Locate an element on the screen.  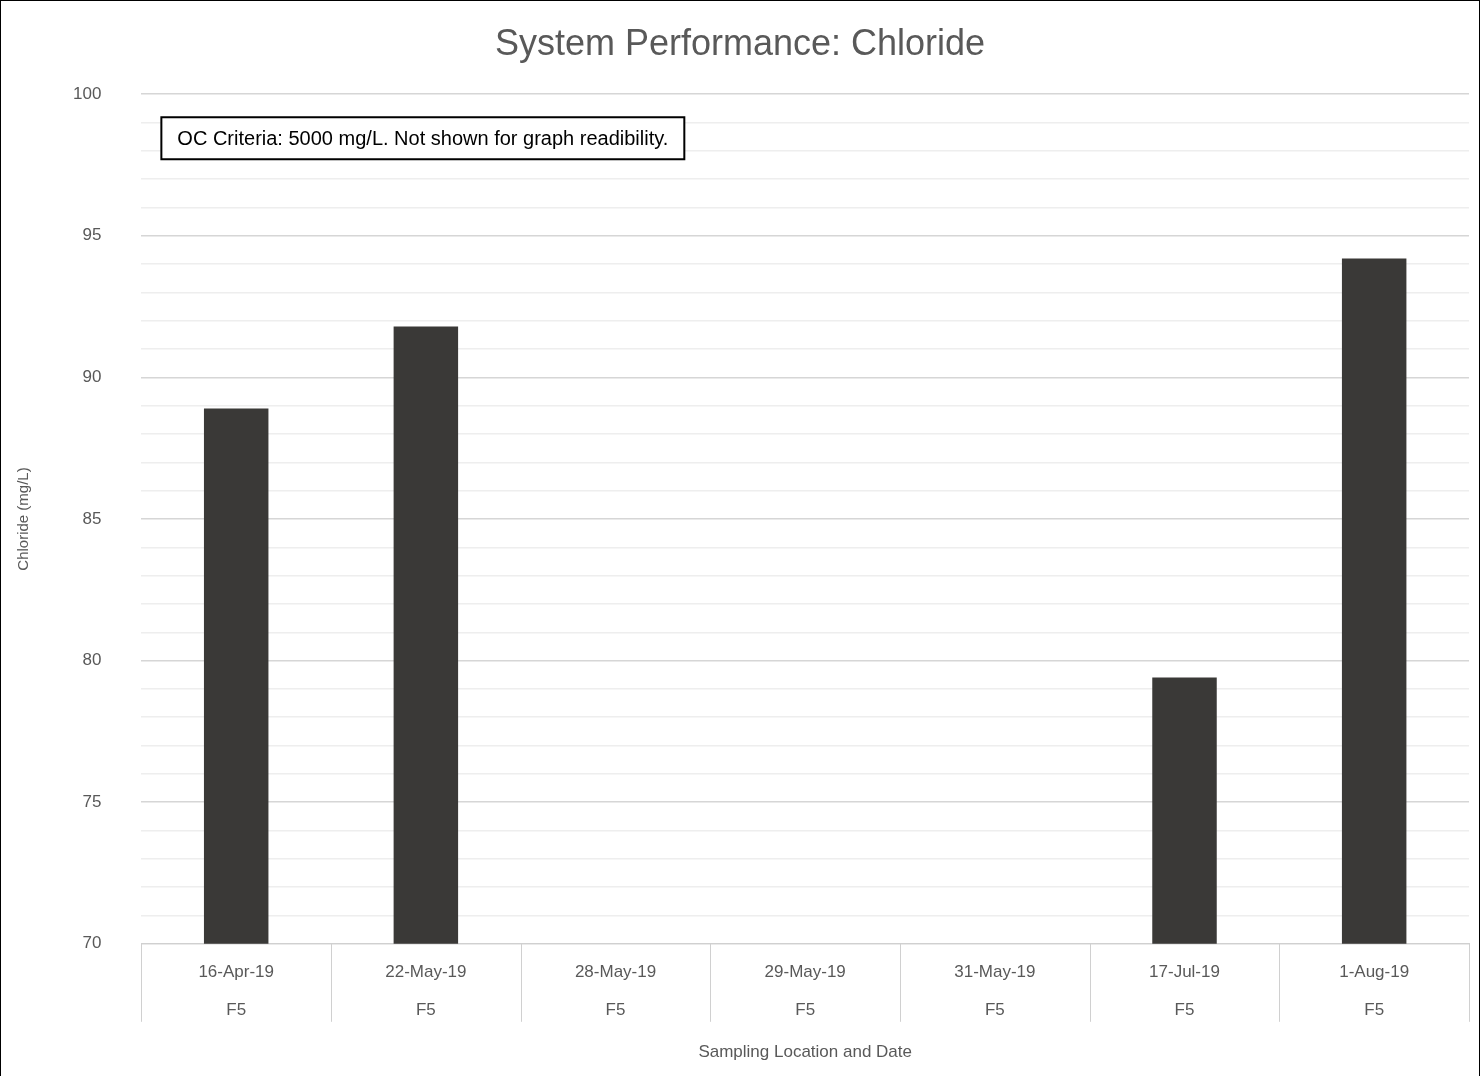
y-tick-label: 100 is located at coordinates (87, 93).